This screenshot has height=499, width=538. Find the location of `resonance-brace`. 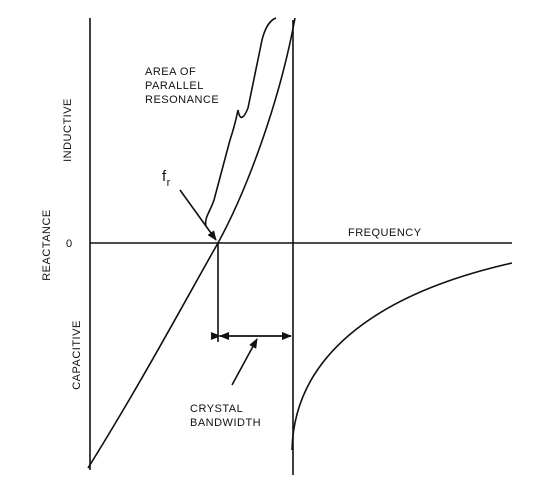

resonance-brace is located at coordinates (240, 122).